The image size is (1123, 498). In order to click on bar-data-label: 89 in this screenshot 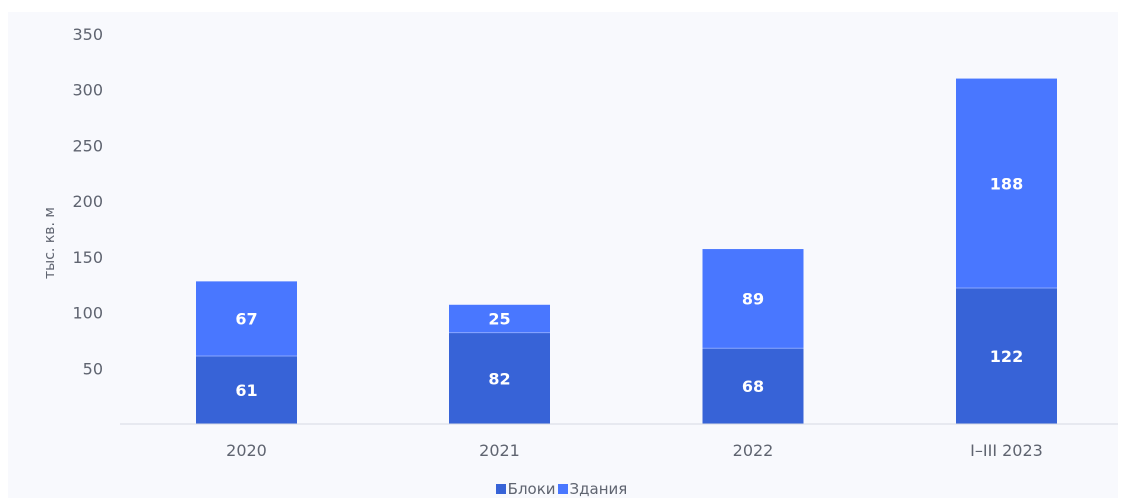, I will do `click(753, 299)`.